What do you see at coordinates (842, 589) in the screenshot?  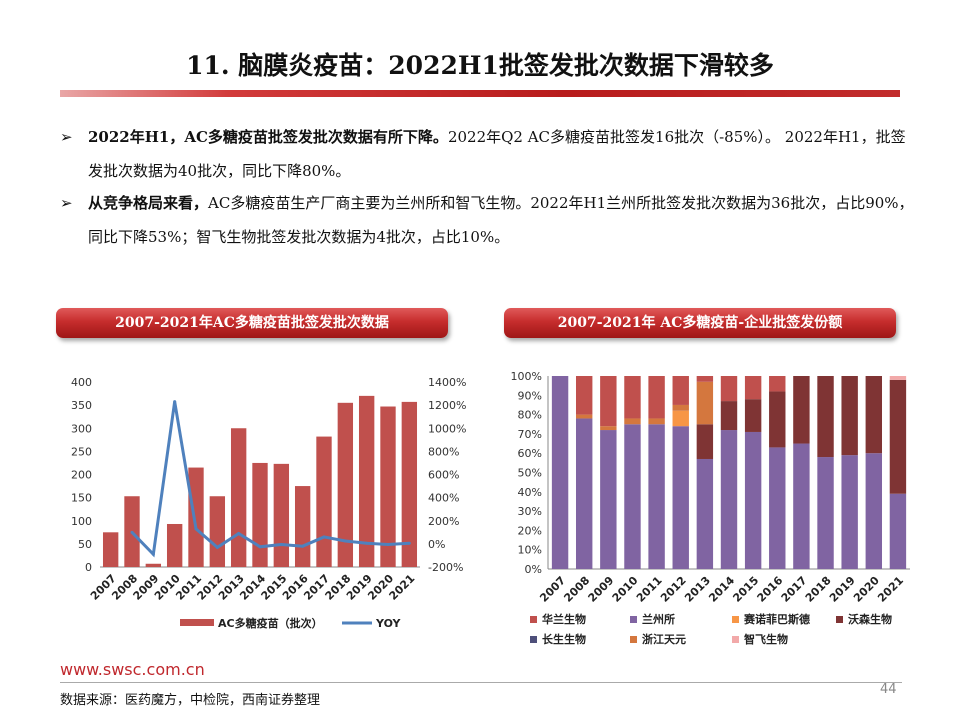 I see `x-tick-label: 2019` at bounding box center [842, 589].